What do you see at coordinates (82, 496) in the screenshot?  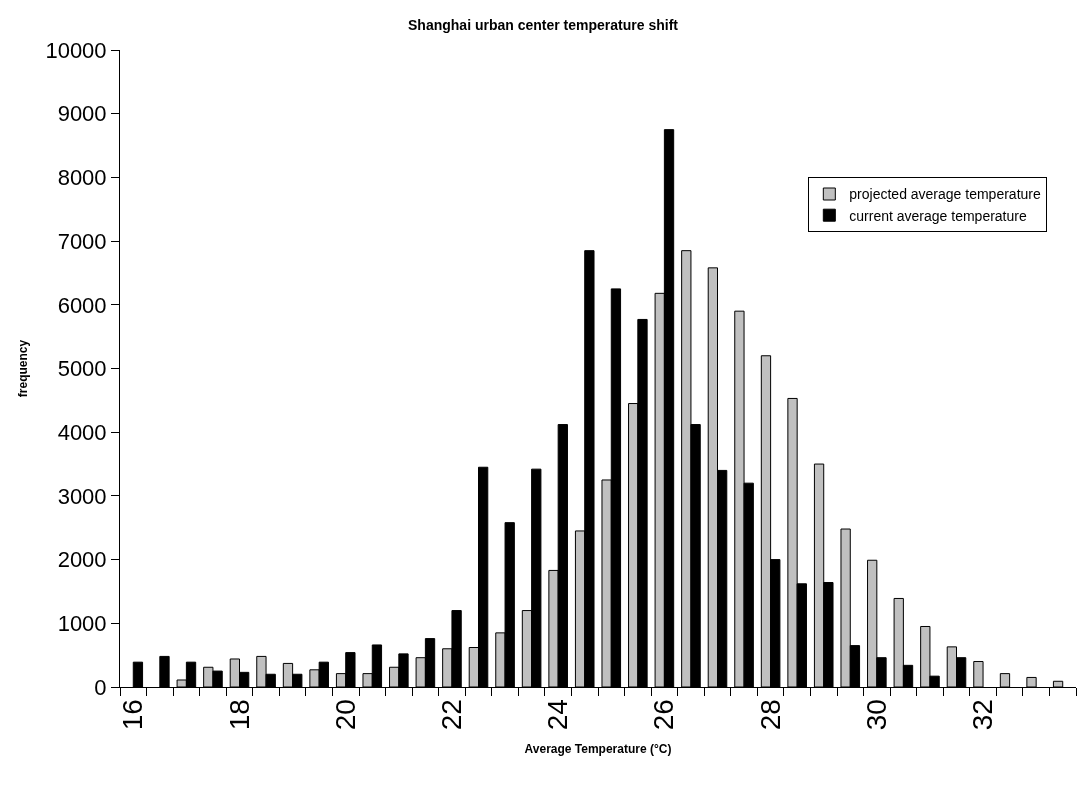 I see `y-tick-label: 3000` at bounding box center [82, 496].